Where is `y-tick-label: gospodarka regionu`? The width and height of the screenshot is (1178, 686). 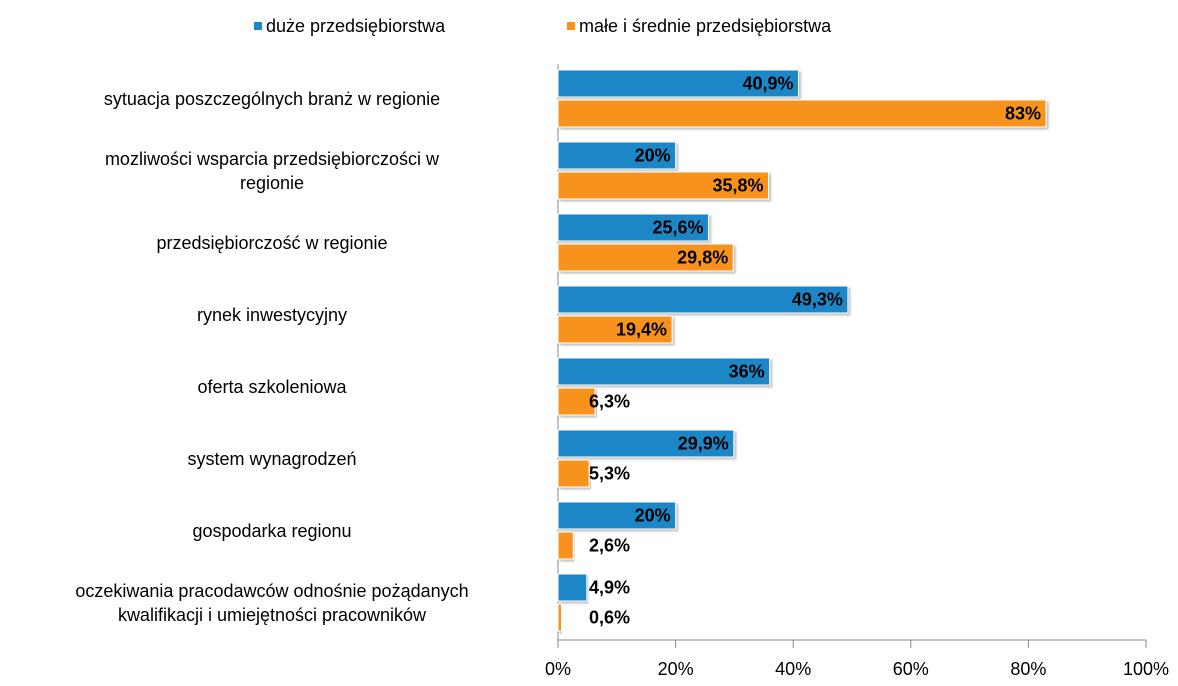 y-tick-label: gospodarka regionu is located at coordinates (271, 531).